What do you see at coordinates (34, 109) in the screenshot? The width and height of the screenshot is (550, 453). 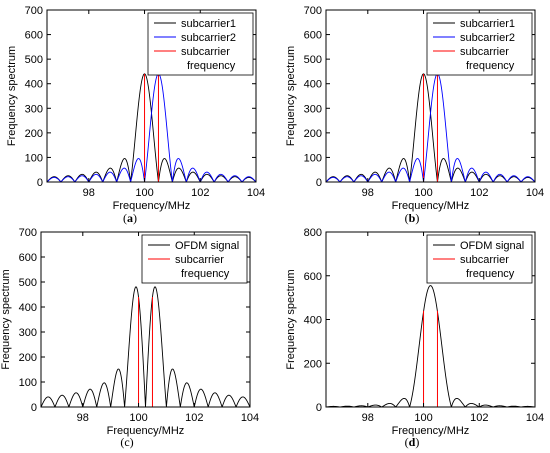 I see `ytick-label-a-3: 300` at bounding box center [34, 109].